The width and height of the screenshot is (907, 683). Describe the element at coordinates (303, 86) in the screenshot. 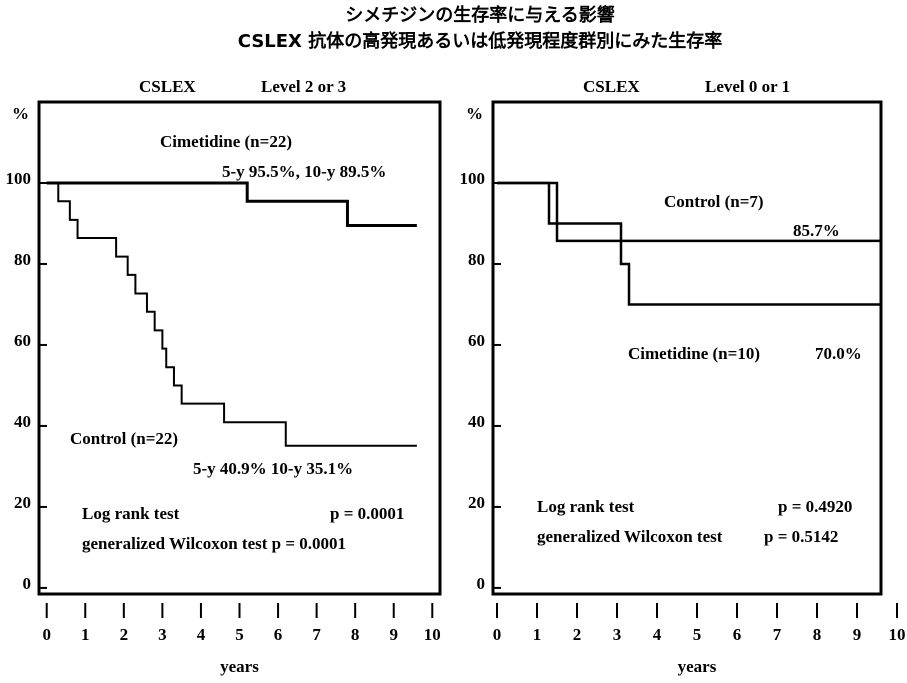

I see `panel-title: Level 2 or 3` at that location.